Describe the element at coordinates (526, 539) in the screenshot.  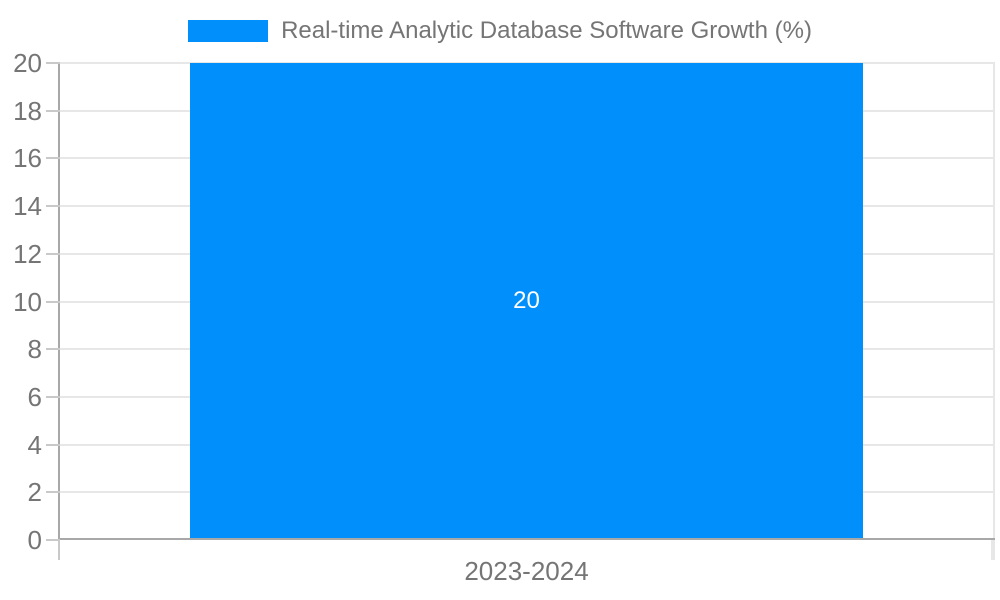
I see `x-axis-line` at that location.